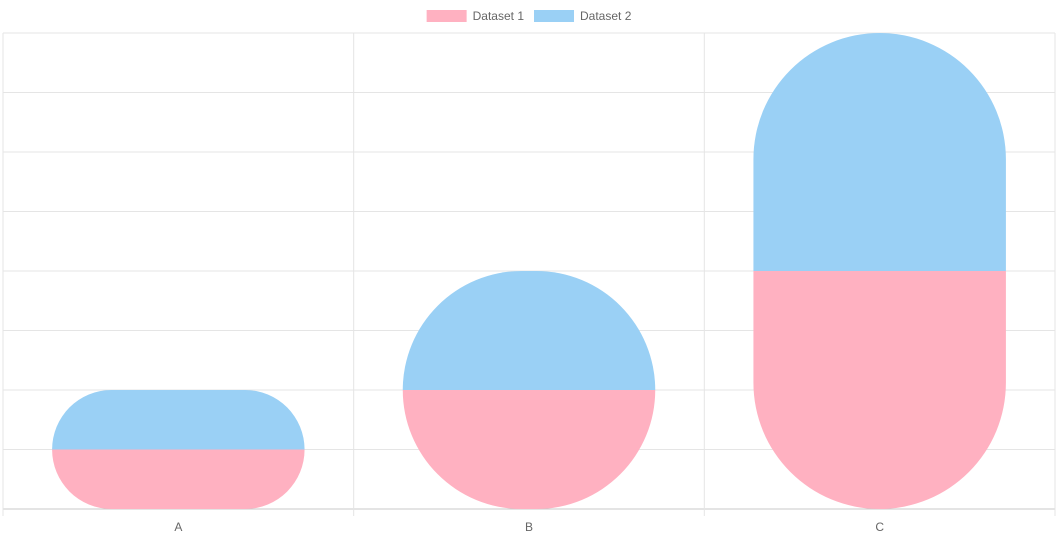 Image resolution: width=1064 pixels, height=535 pixels. I want to click on x-axis: A B C, so click(529, 527).